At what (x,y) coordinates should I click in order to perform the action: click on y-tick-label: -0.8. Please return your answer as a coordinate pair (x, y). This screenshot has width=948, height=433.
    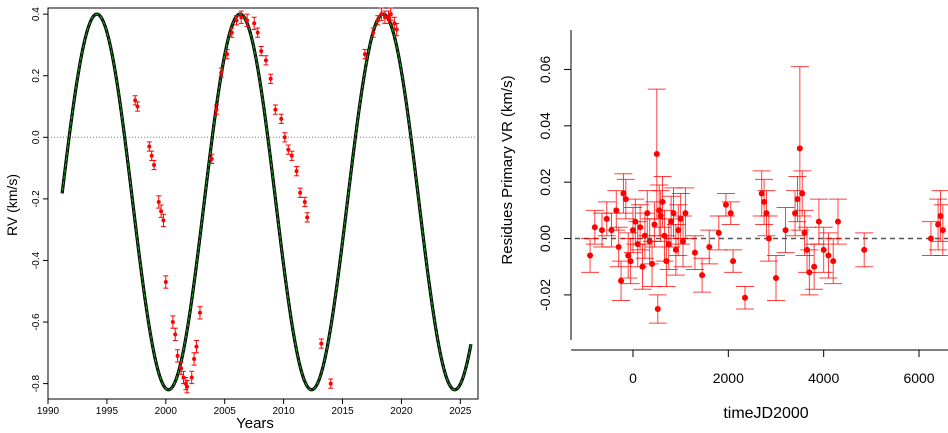
    Looking at the image, I should click on (36, 384).